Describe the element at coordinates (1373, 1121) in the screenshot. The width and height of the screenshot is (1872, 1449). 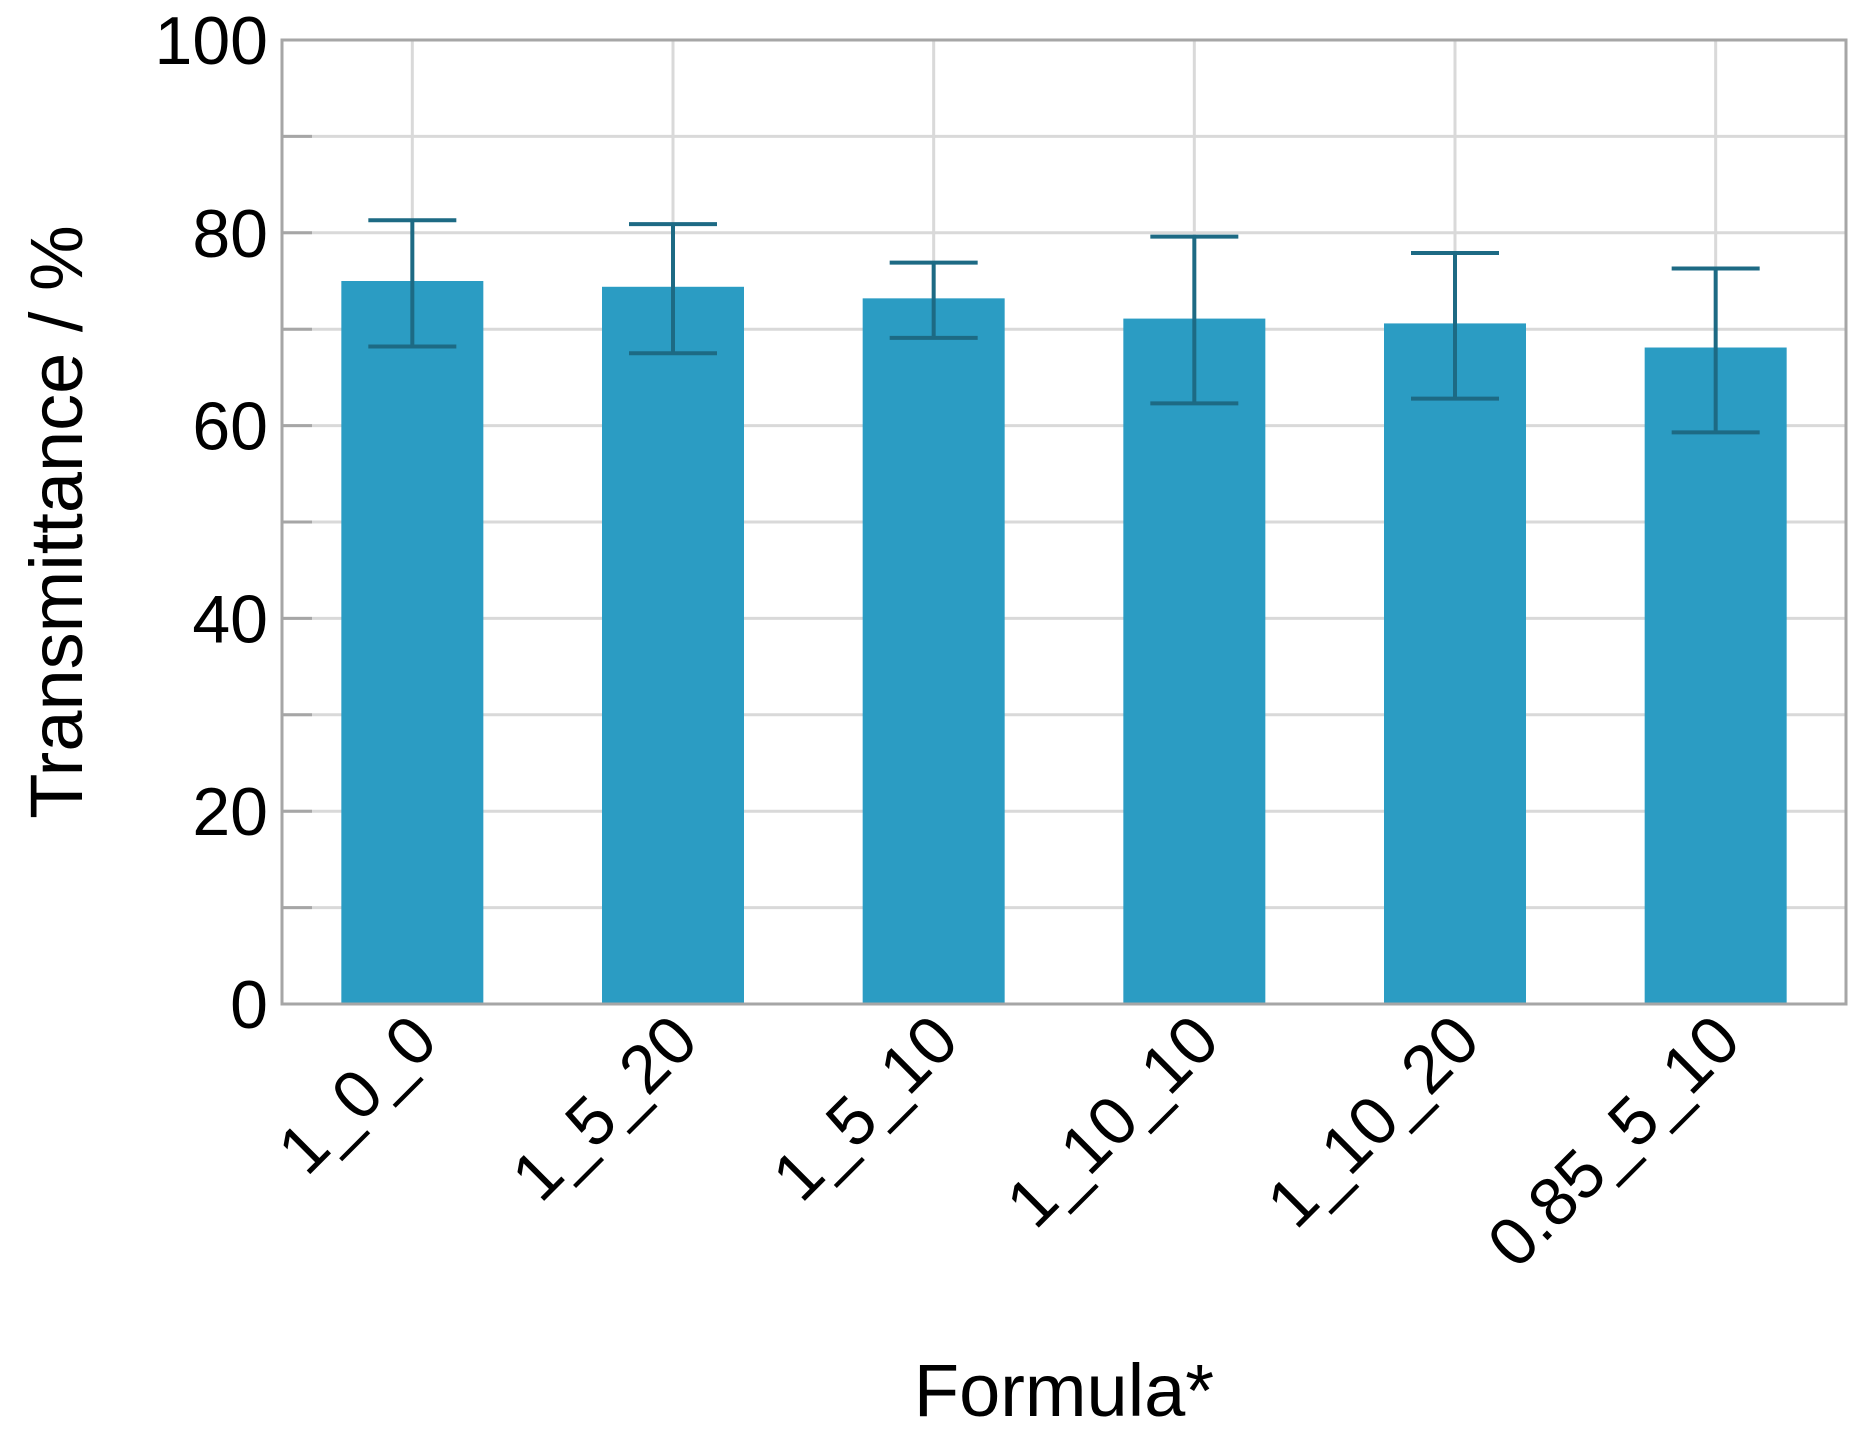
I see `x-tick-label: 1_10_20` at that location.